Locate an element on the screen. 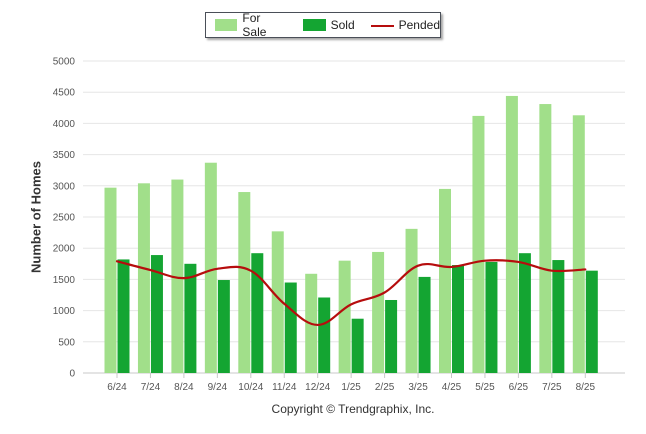 This screenshot has width=646, height=434. x-tick-label: 6/25 is located at coordinates (519, 387).